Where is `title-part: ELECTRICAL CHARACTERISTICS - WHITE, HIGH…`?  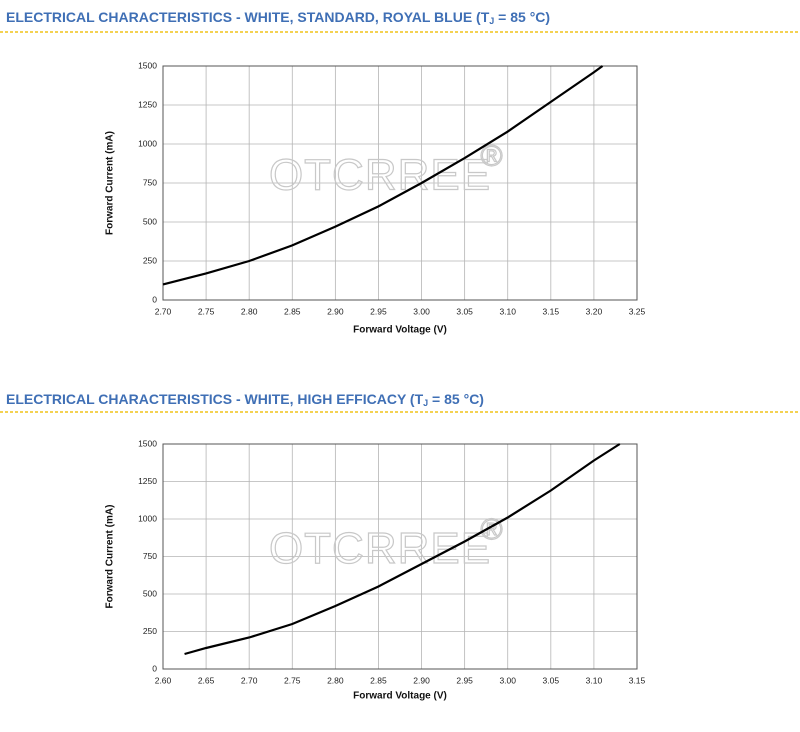
title-part: ELECTRICAL CHARACTERISTICS - WHITE, HIGH… is located at coordinates (215, 399).